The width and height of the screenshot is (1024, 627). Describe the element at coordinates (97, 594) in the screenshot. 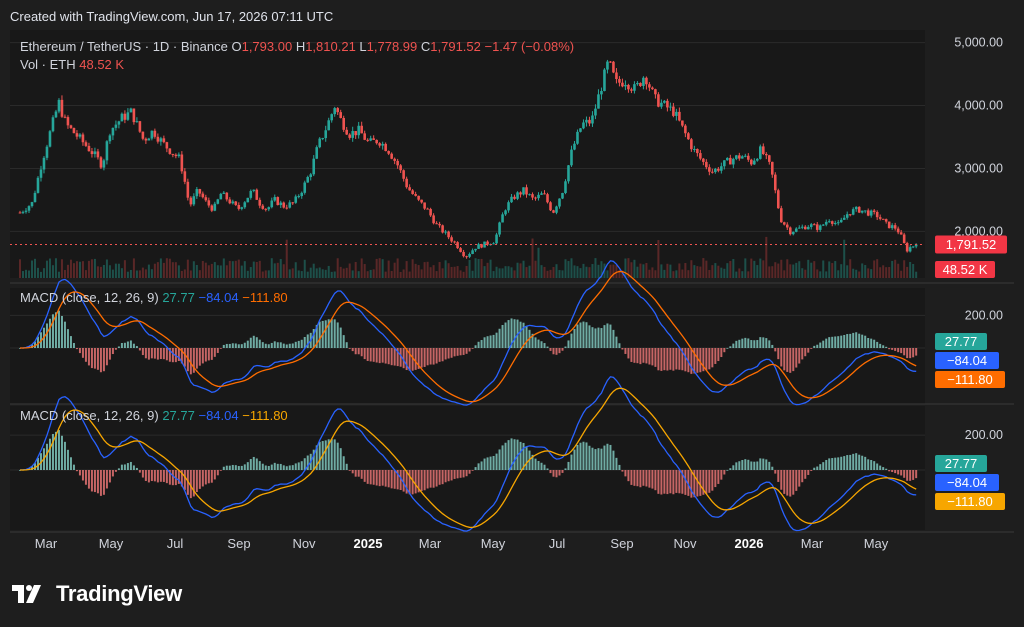

I see `tradingview-logo: TradingView` at that location.